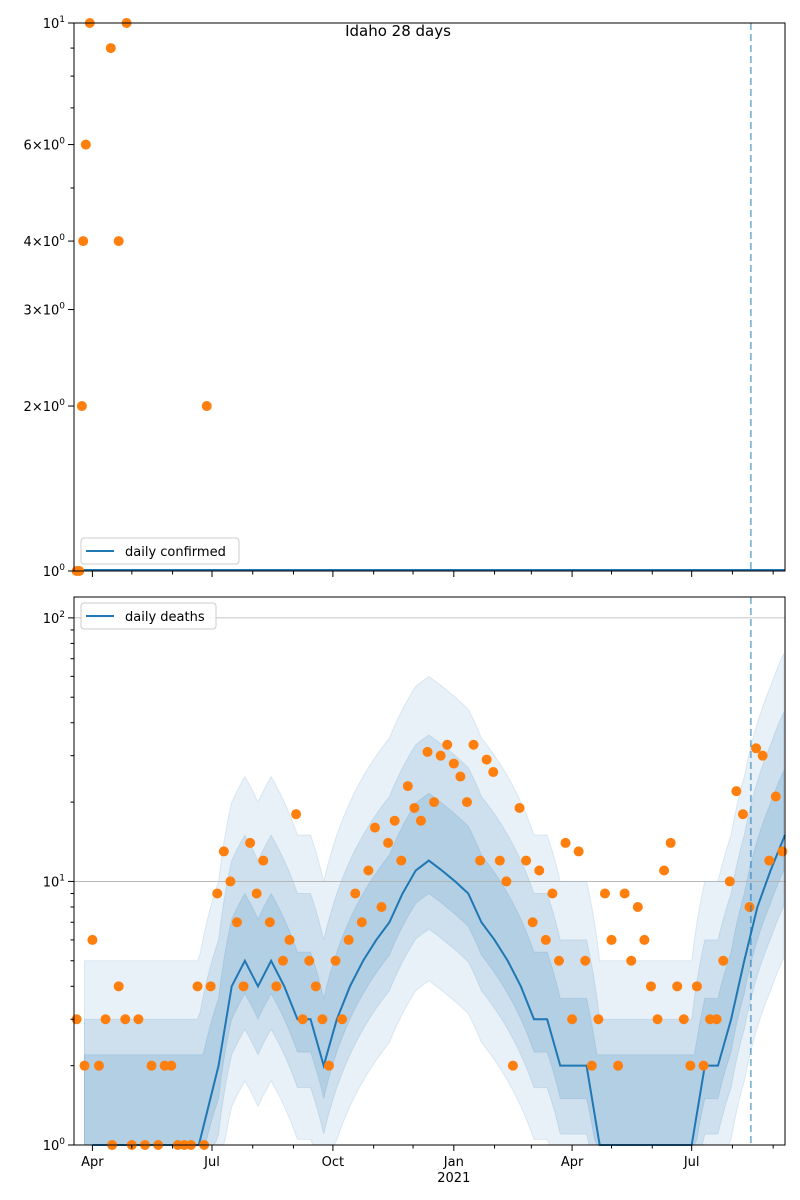  What do you see at coordinates (453, 1178) in the screenshot?
I see `x-year-label: 2021` at bounding box center [453, 1178].